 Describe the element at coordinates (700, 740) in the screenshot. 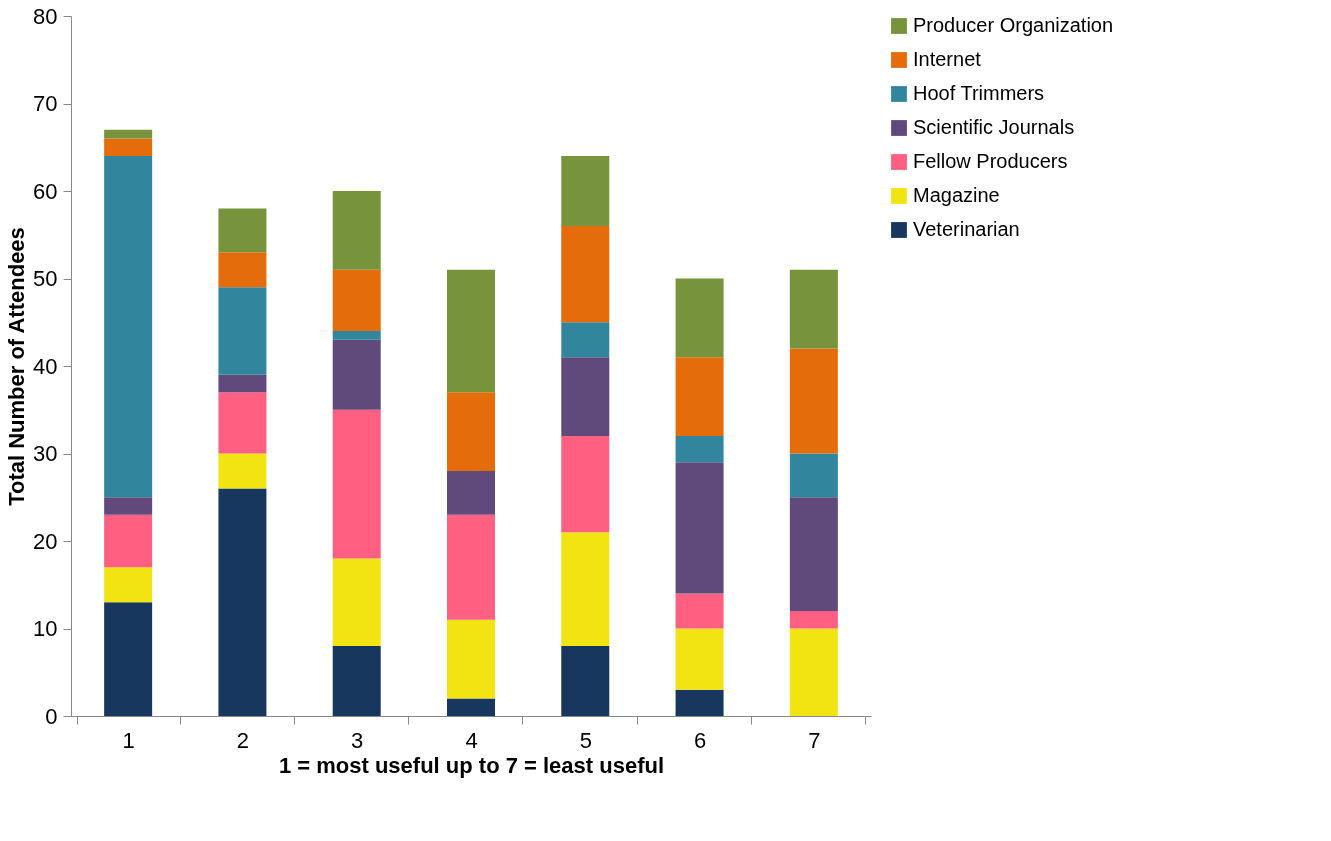

I see `x-tick-label: 6` at that location.